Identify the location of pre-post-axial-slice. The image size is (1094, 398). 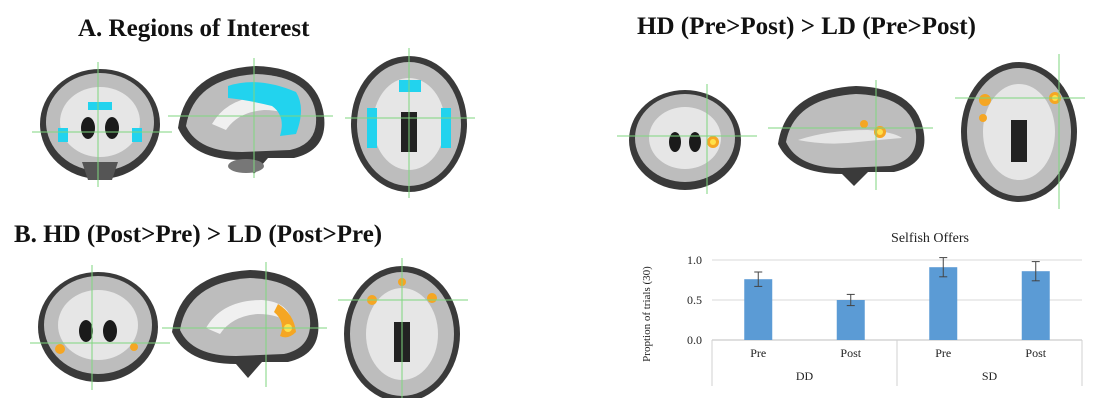
(1020, 131).